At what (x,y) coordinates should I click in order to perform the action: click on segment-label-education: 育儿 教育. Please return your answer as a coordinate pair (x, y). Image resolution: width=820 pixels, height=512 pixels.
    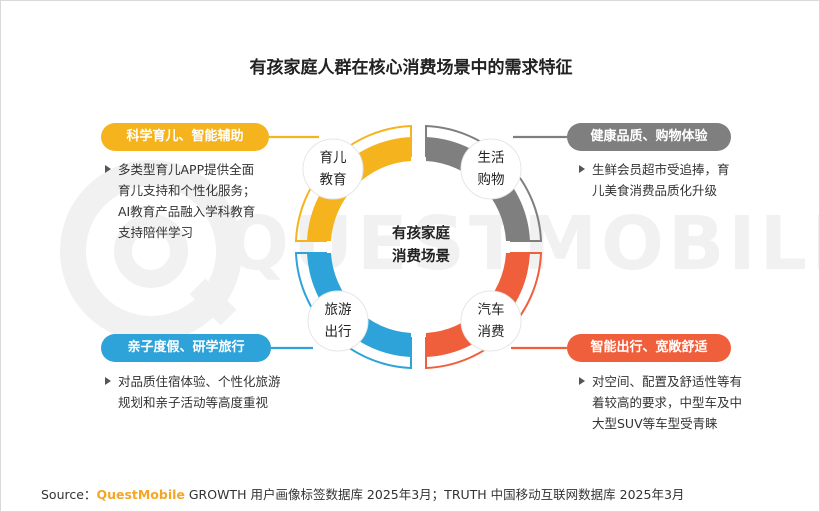
    Looking at the image, I should click on (333, 169).